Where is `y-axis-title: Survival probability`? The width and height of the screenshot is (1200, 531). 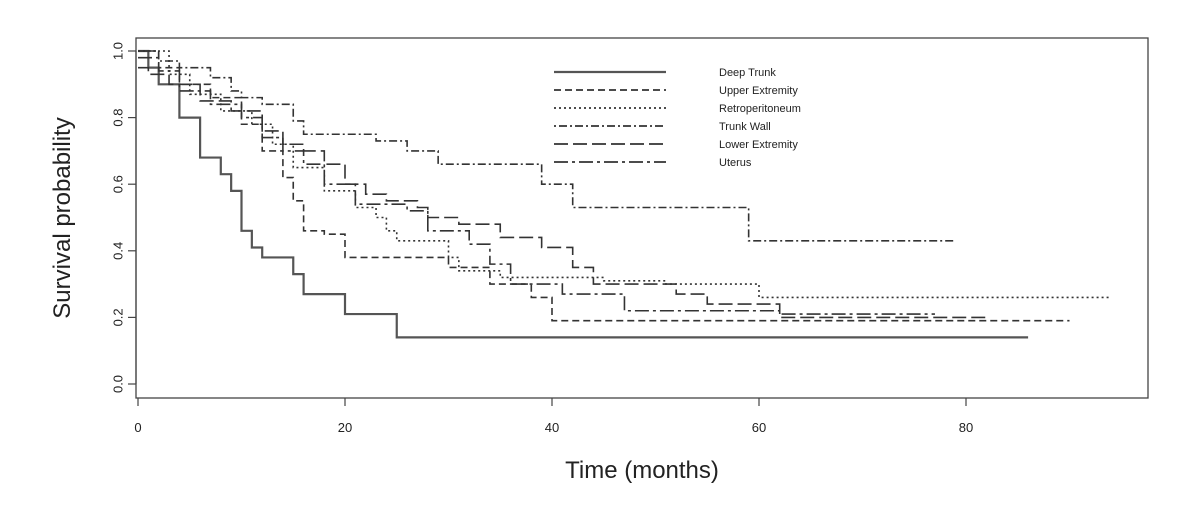
y-axis-title: Survival probability is located at coordinates (62, 217).